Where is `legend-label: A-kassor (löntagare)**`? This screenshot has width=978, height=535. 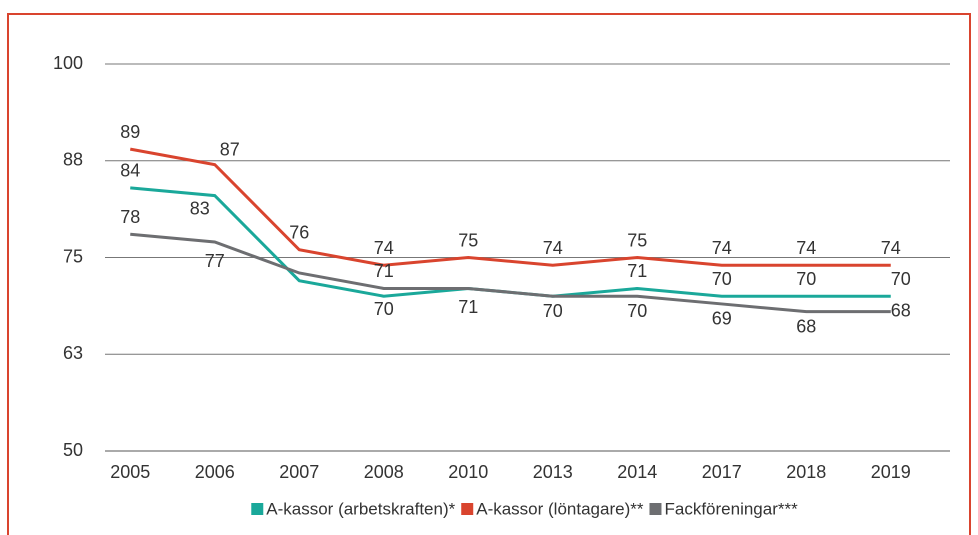
legend-label: A-kassor (löntagare)** is located at coordinates (560, 508).